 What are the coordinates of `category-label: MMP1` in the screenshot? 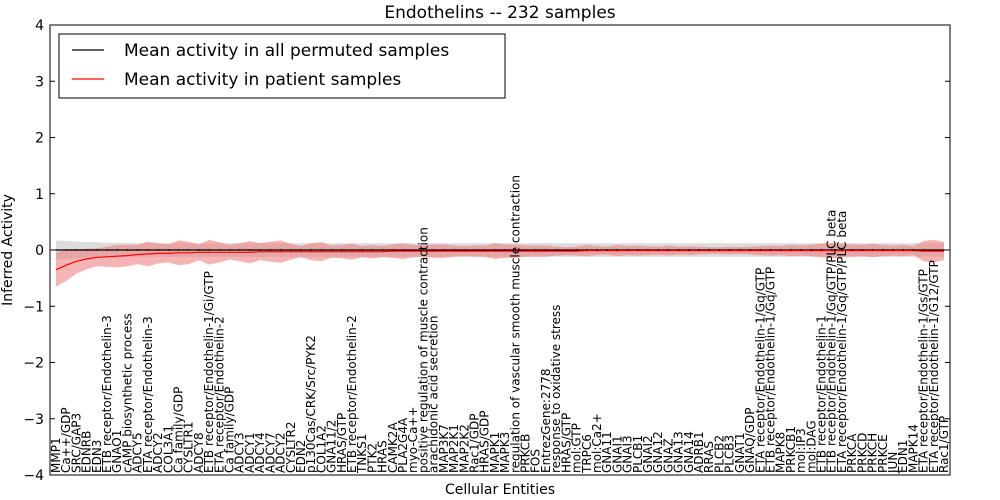 It's located at (56, 455).